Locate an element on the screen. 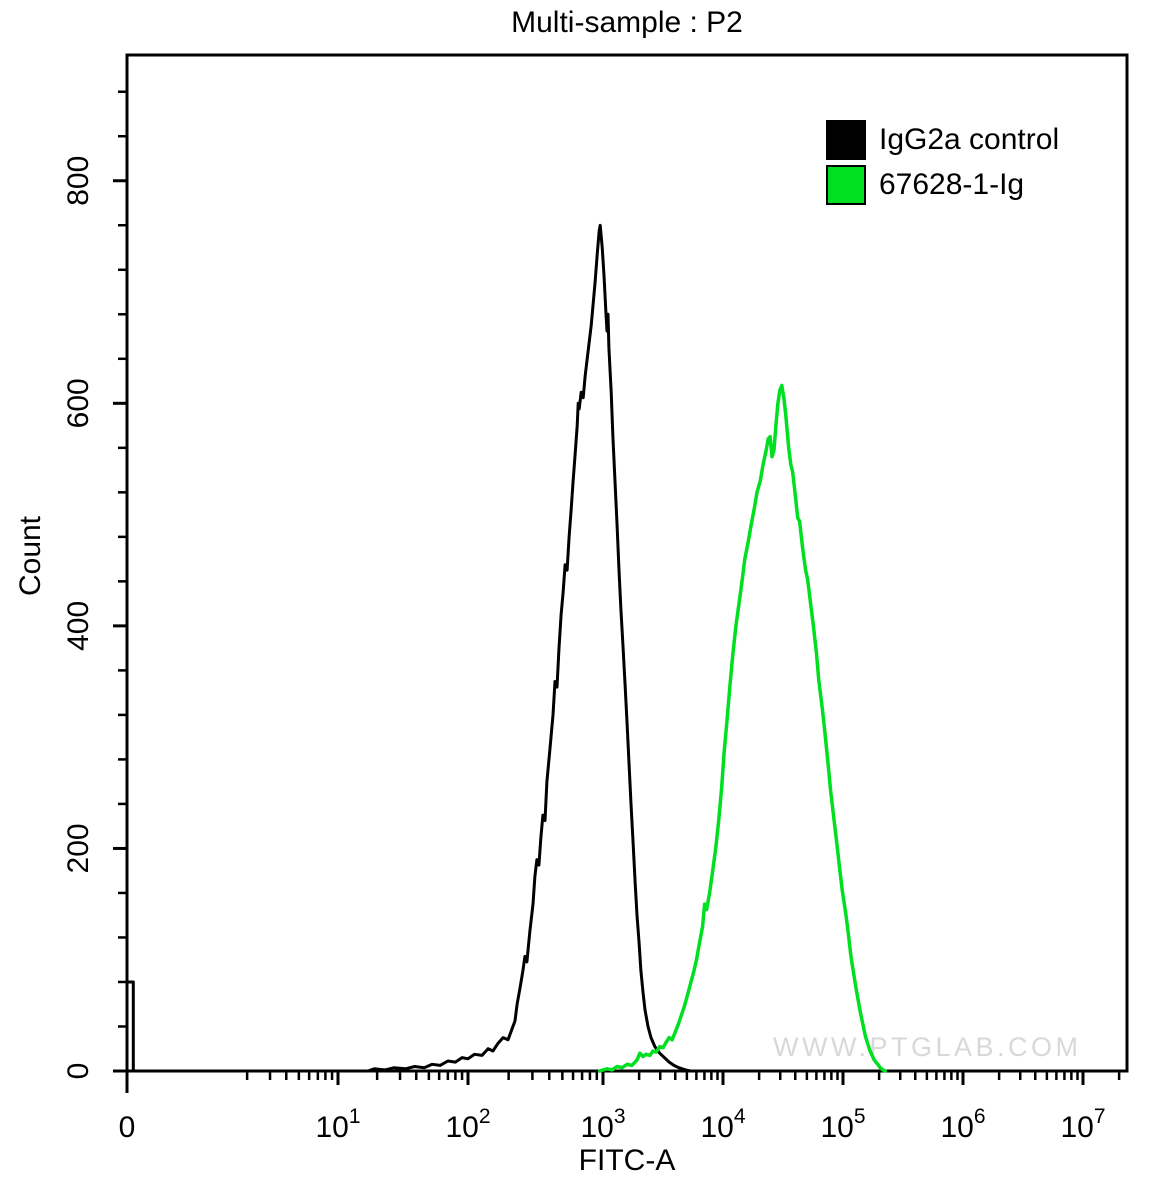 This screenshot has width=1175, height=1190. y-tick-label: 800 is located at coordinates (78, 181).